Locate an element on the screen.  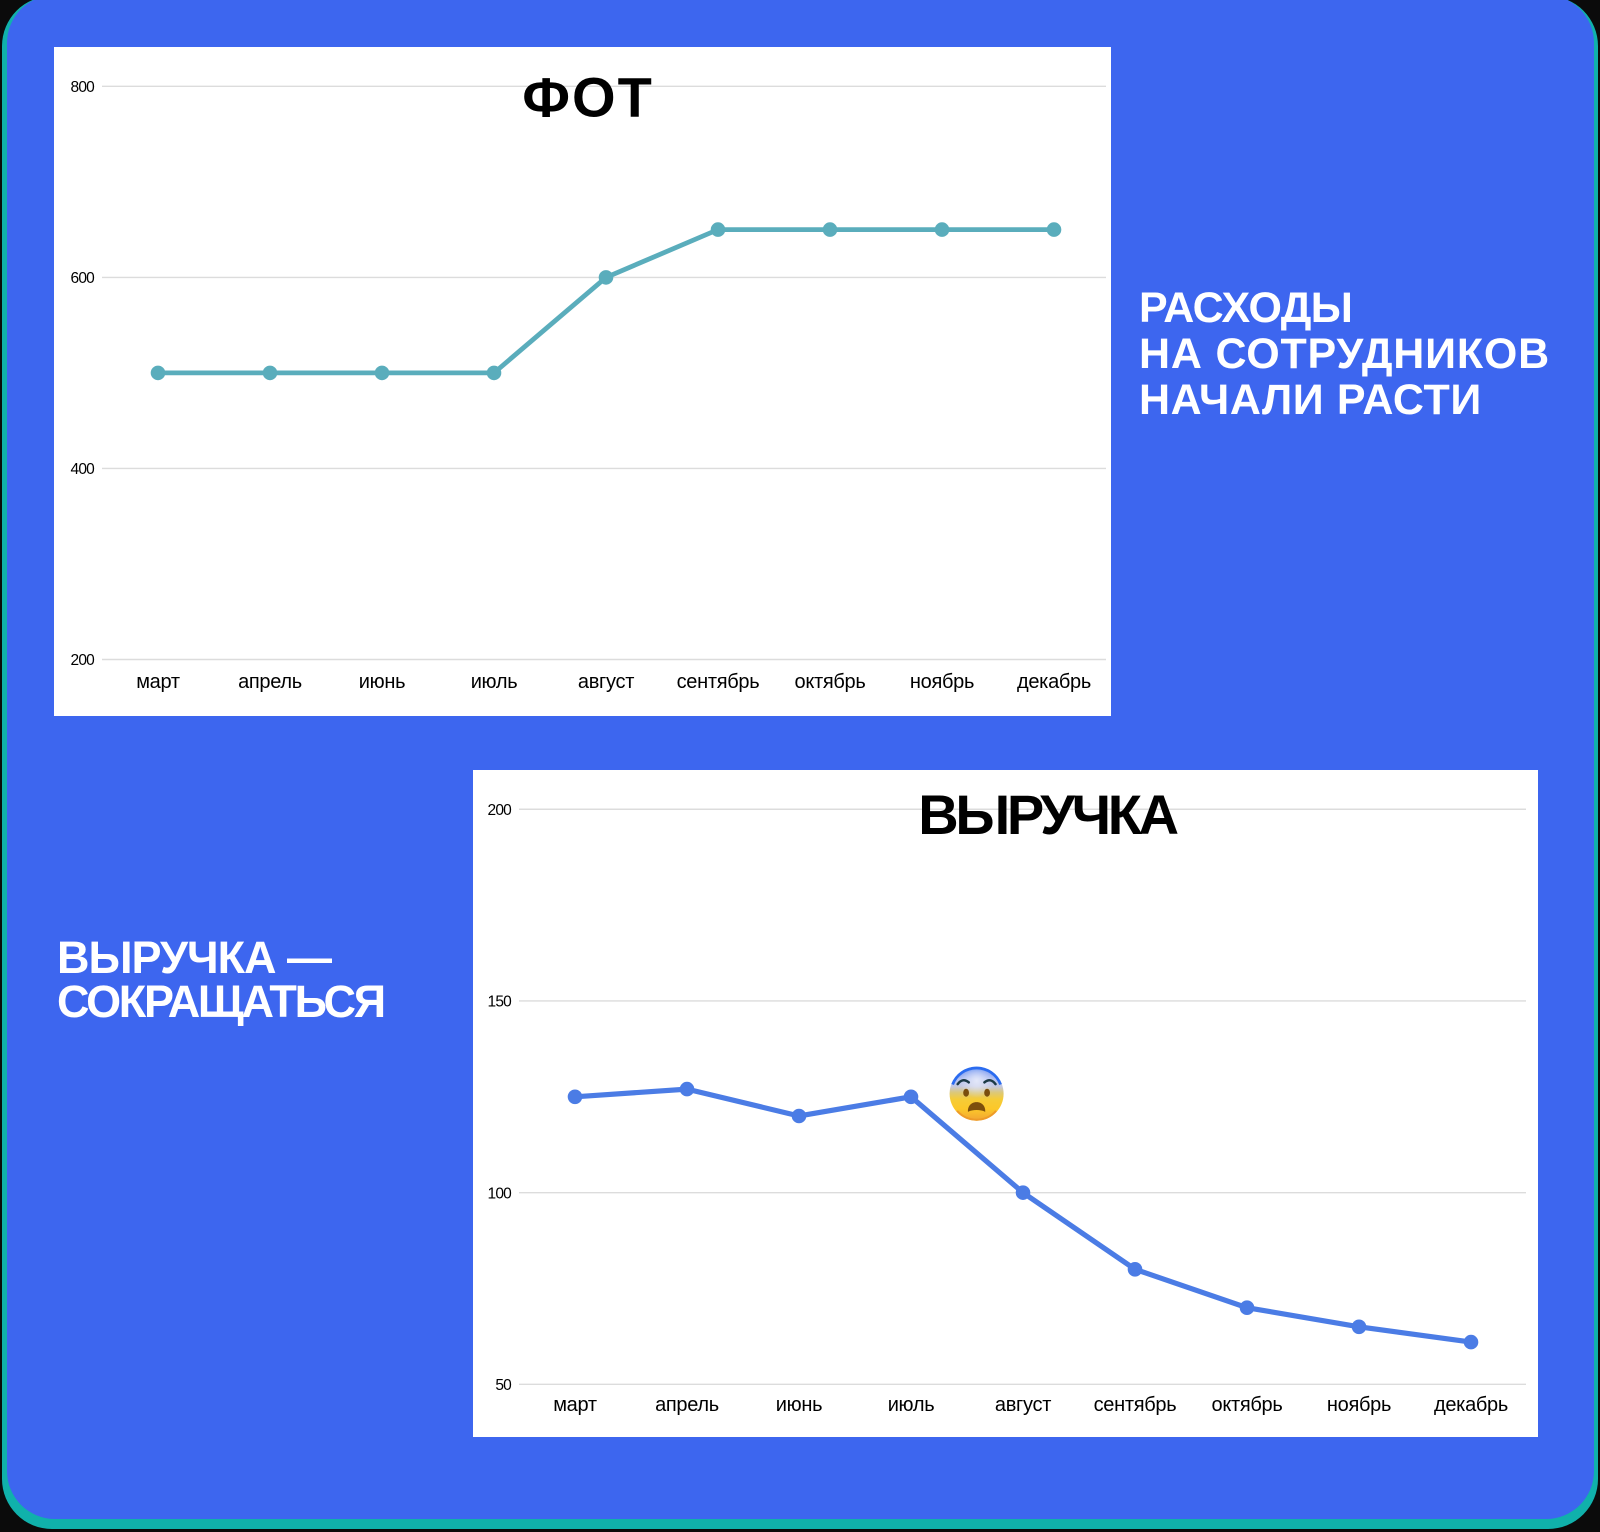
svg-text: 50 is located at coordinates (503, 1385).